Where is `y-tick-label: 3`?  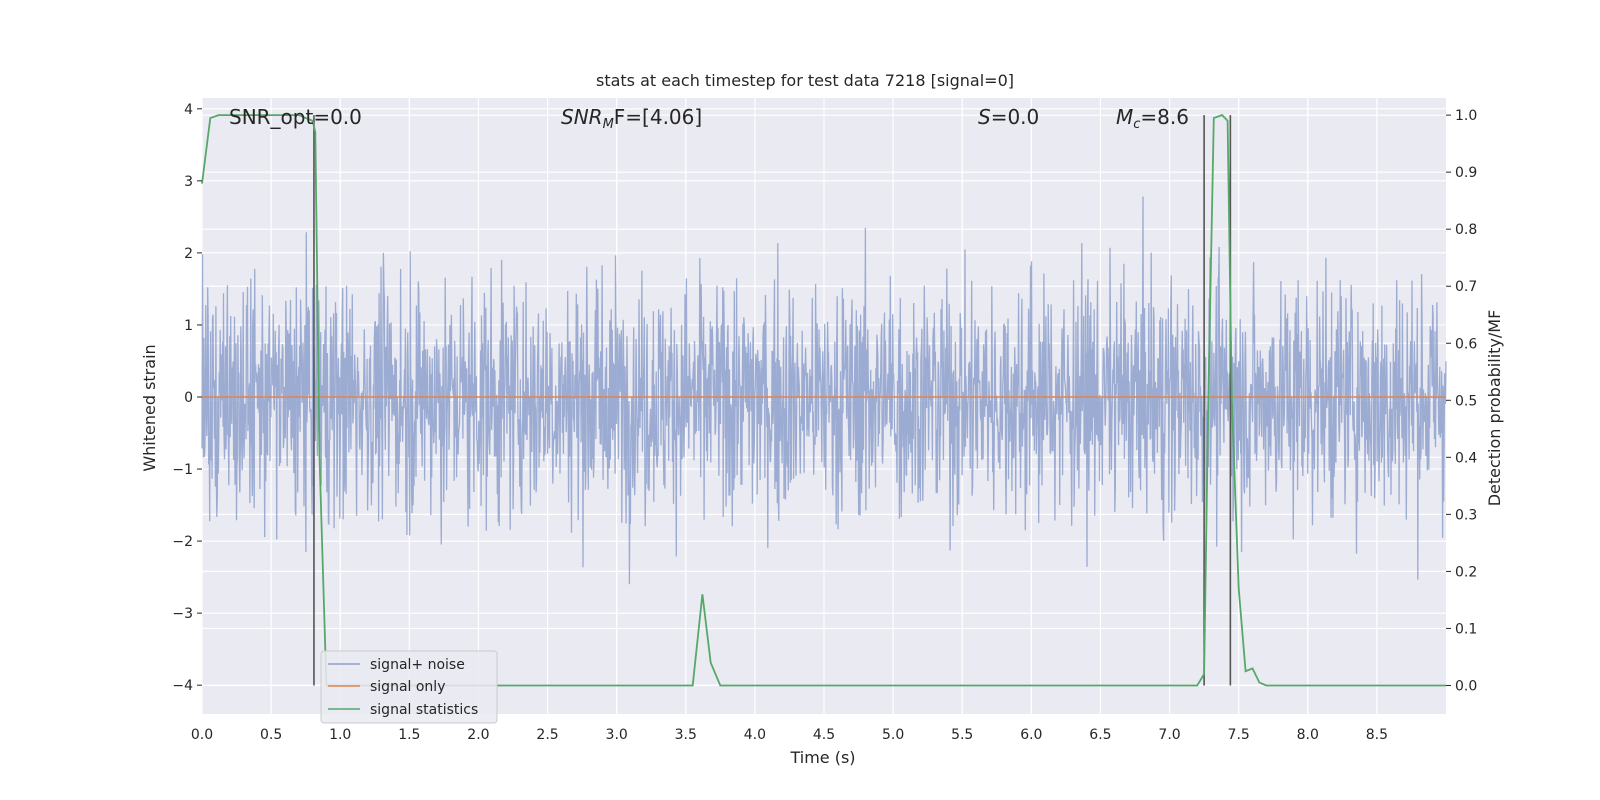
y-tick-label: 3 is located at coordinates (188, 182).